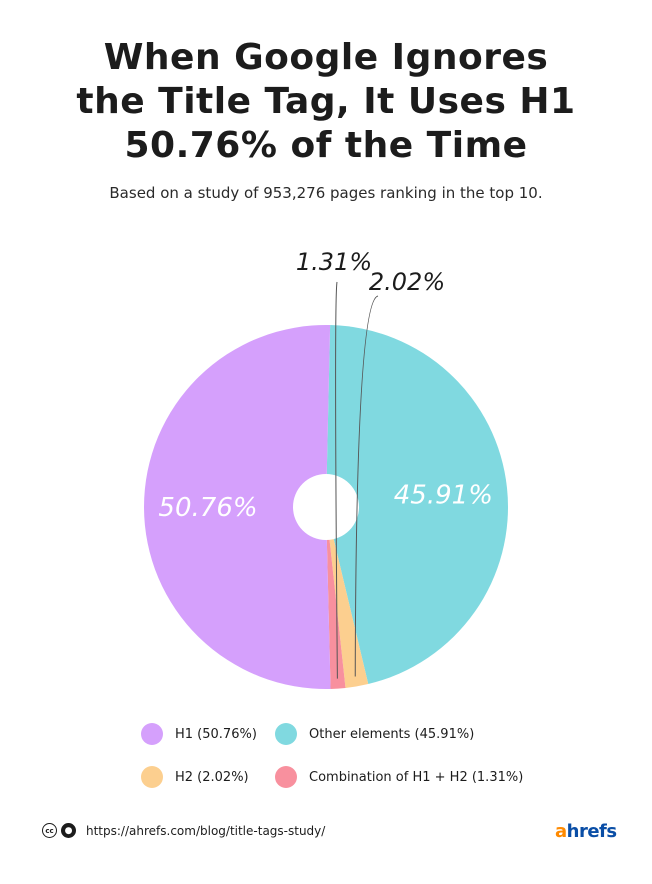 Image resolution: width=652 pixels, height=884 pixels. Describe the element at coordinates (326, 145) in the screenshot. I see `title-line-3: 50.76% of the Time` at that location.